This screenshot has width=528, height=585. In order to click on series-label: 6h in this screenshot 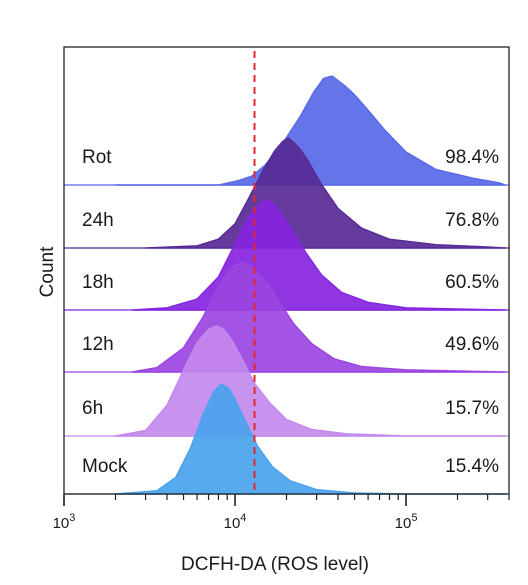, I will do `click(92, 408)`.